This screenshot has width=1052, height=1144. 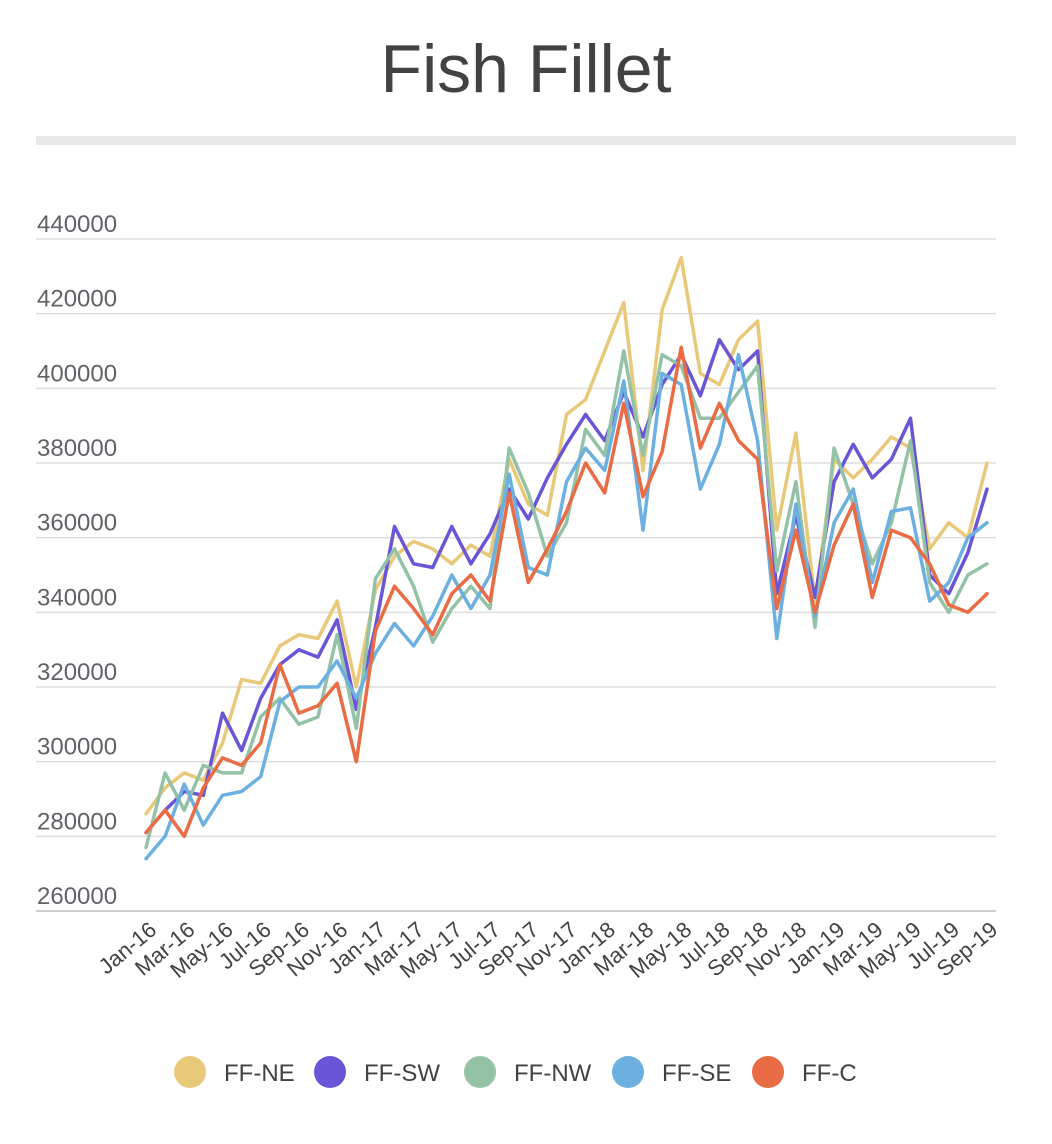 What do you see at coordinates (829, 1073) in the screenshot?
I see `legend-label: FF-C` at bounding box center [829, 1073].